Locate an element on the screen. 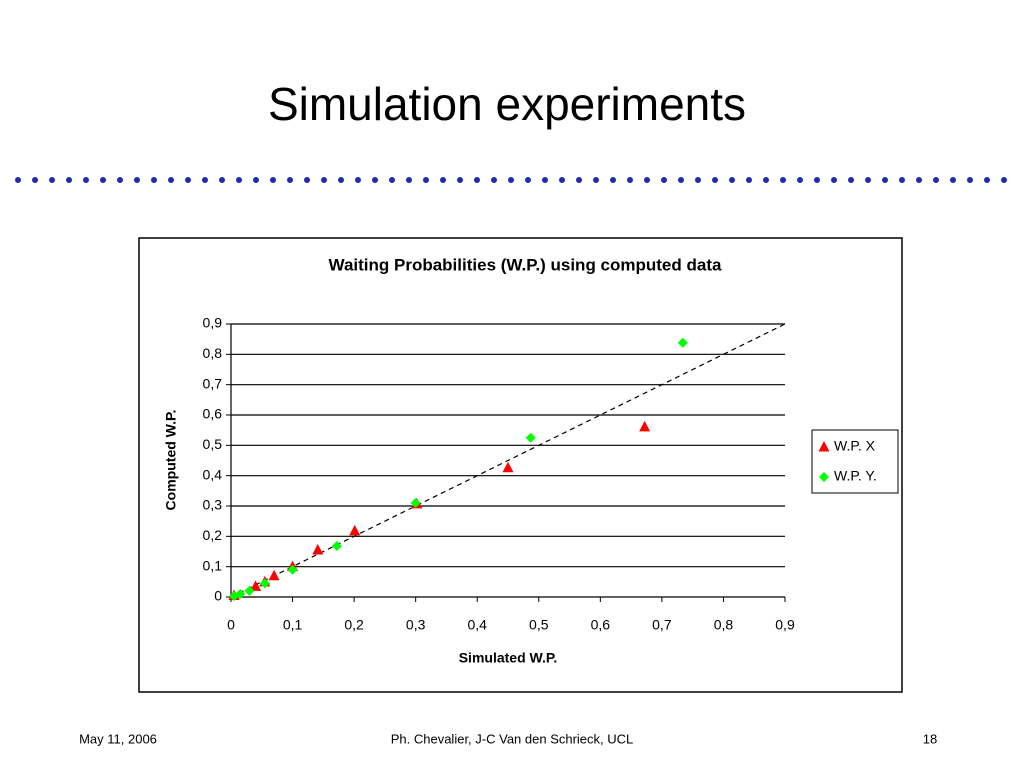 The width and height of the screenshot is (1024, 768). x-tick-label: 0,5 is located at coordinates (539, 625).